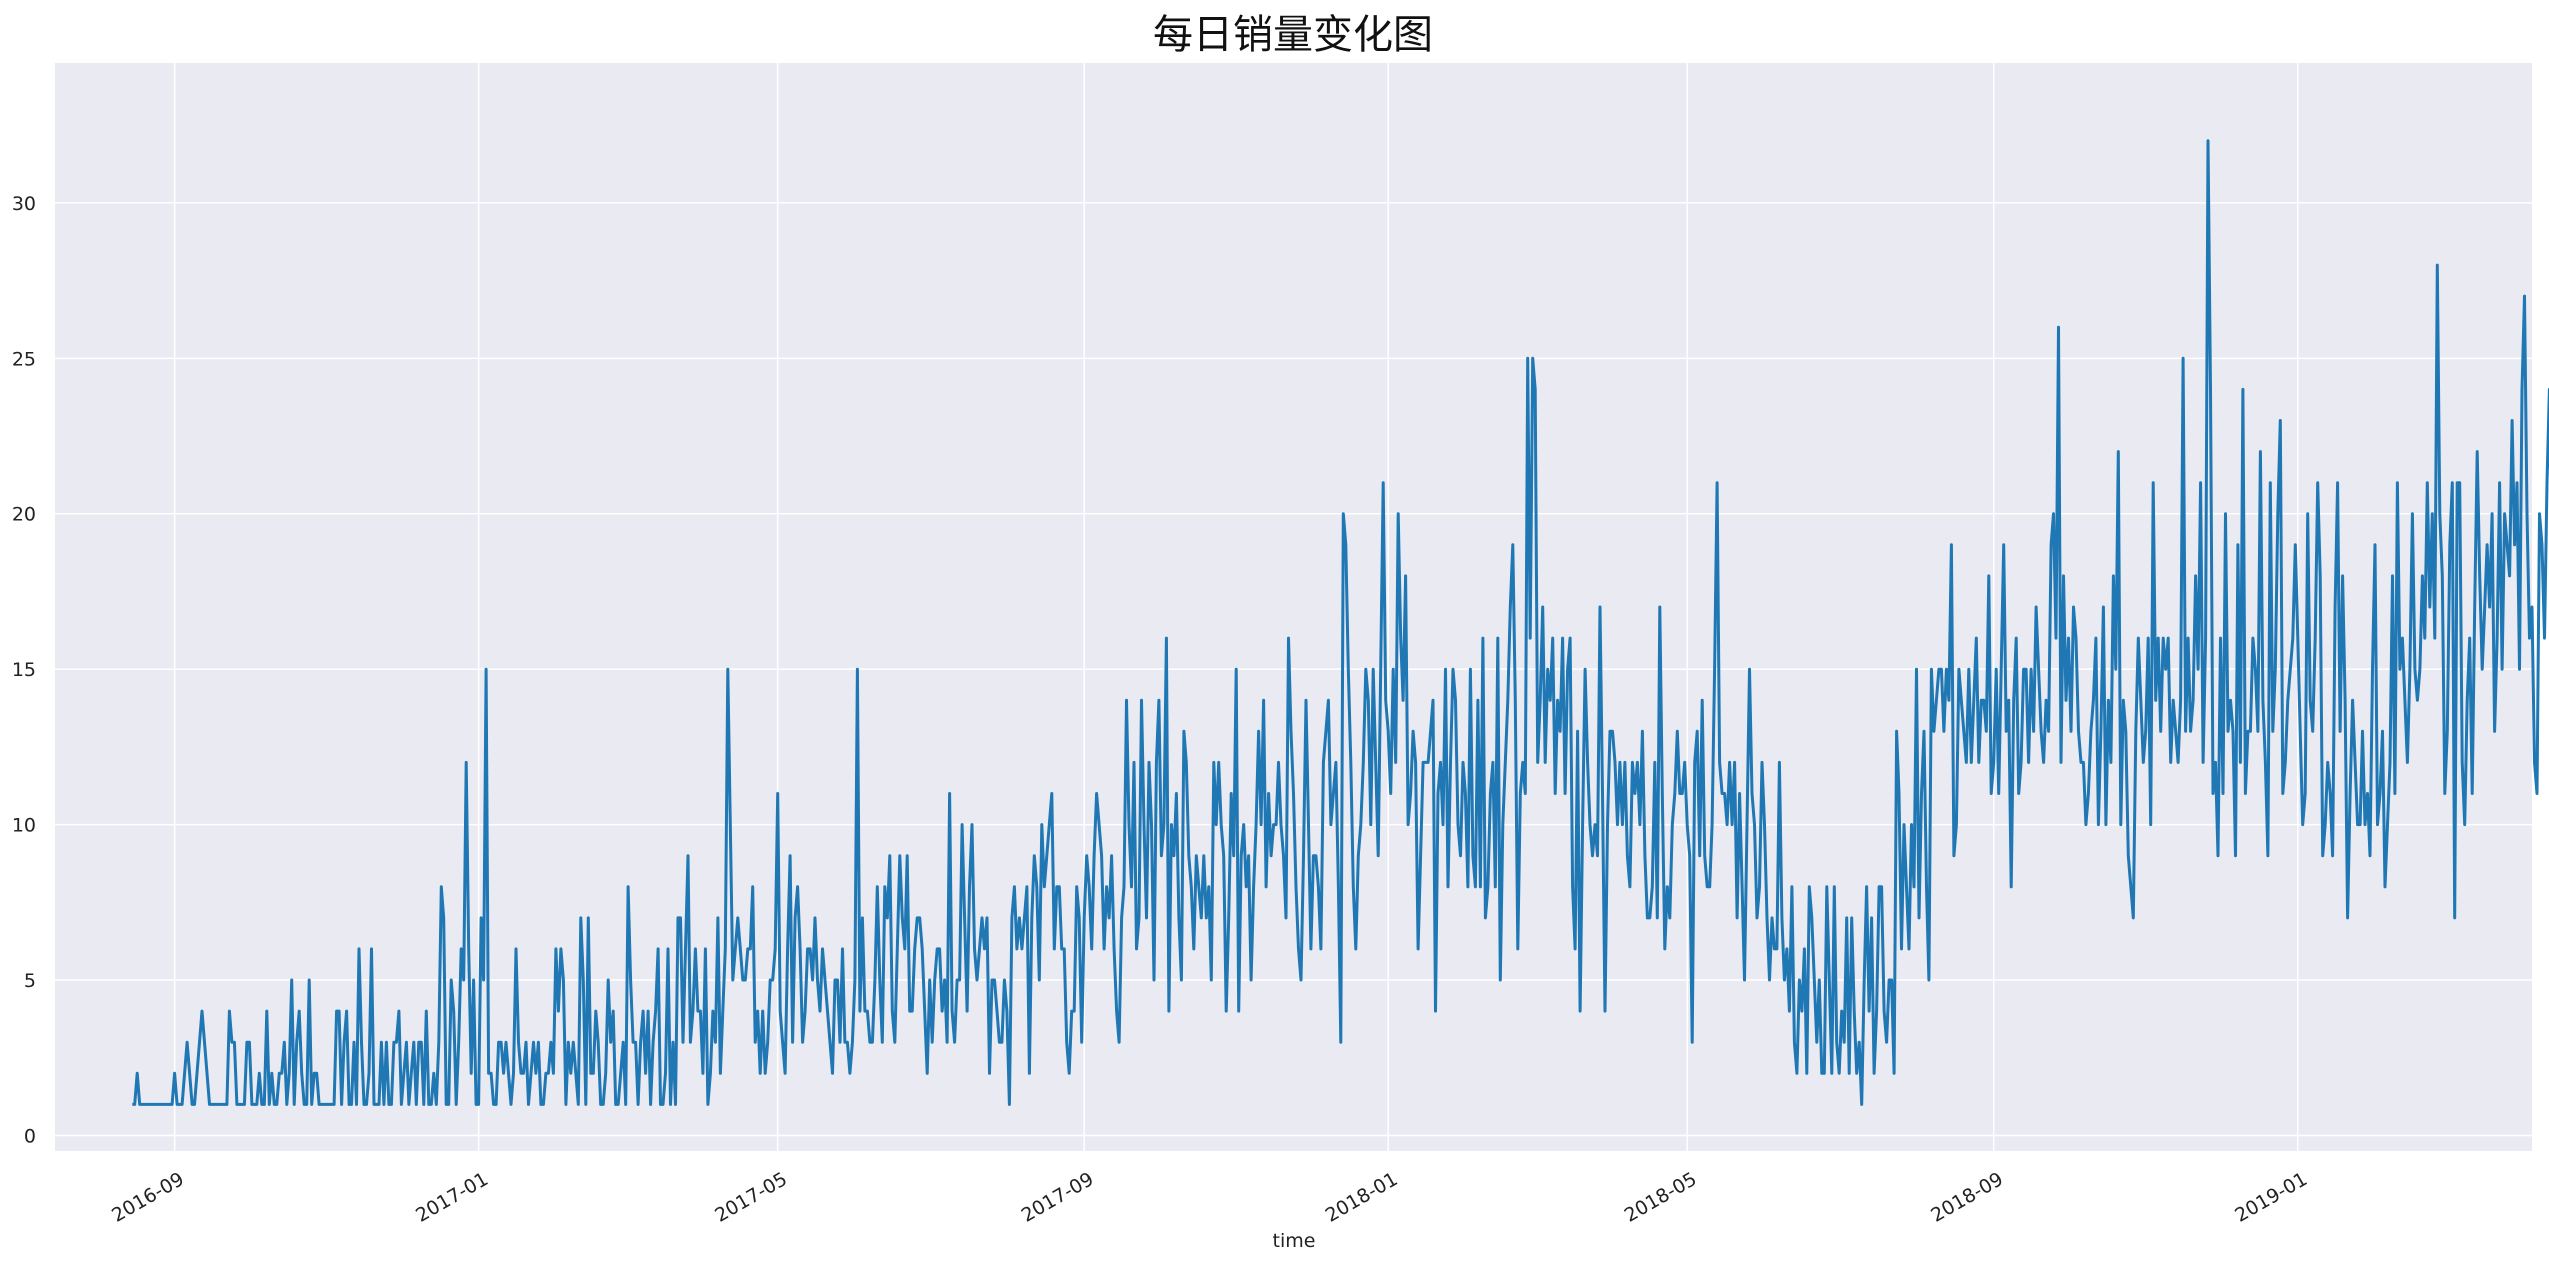 Image resolution: width=2549 pixels, height=1264 pixels. I want to click on y-tick-label: 30, so click(24, 204).